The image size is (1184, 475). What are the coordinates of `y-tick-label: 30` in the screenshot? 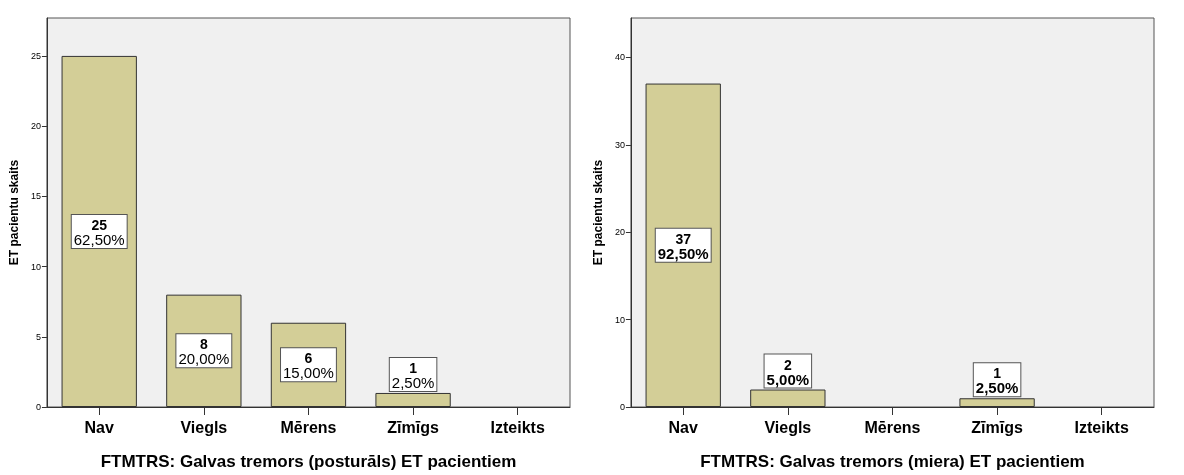 It's located at (619, 144).